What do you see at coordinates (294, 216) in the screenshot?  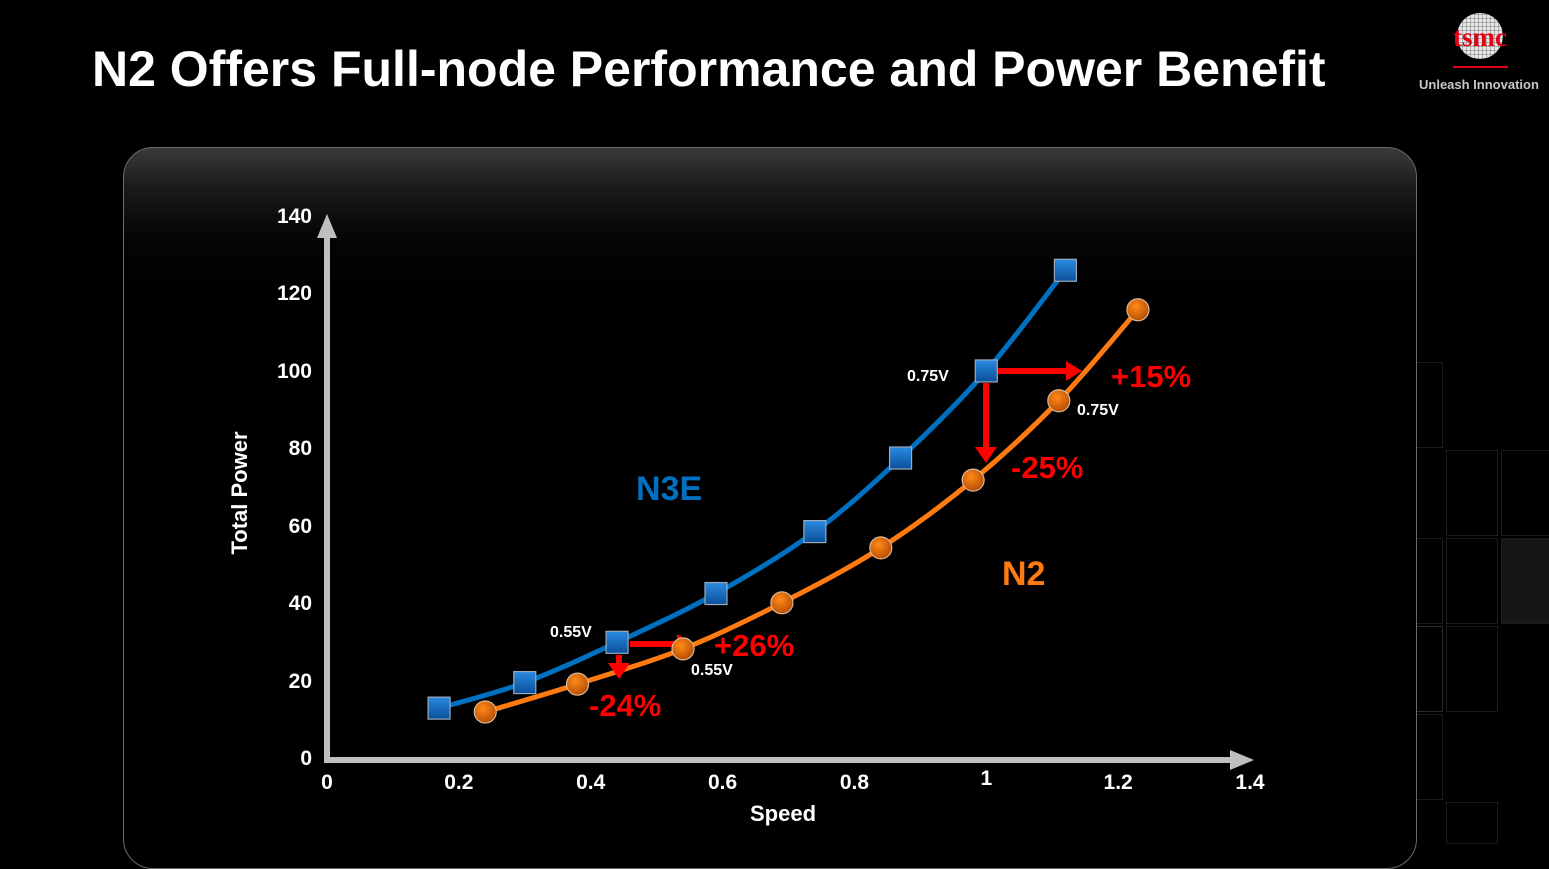 I see `y-tick-label: 140` at bounding box center [294, 216].